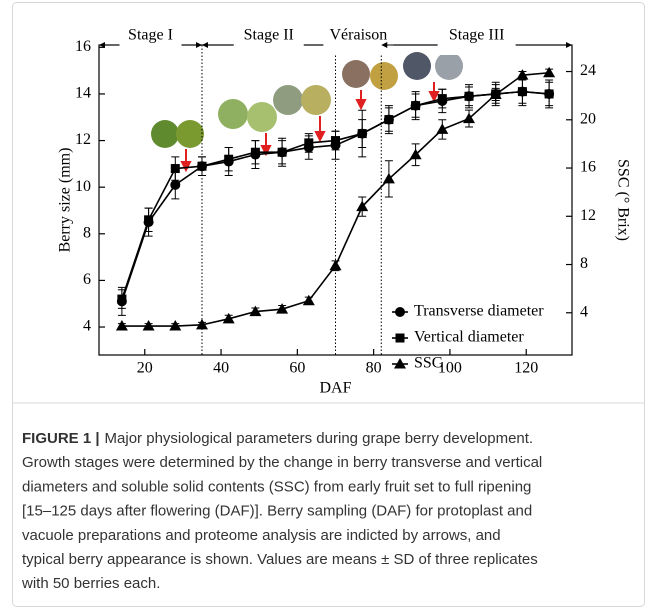 The height and width of the screenshot is (610, 657). Describe the element at coordinates (359, 35) in the screenshot. I see `stage-label: Véraison` at that location.